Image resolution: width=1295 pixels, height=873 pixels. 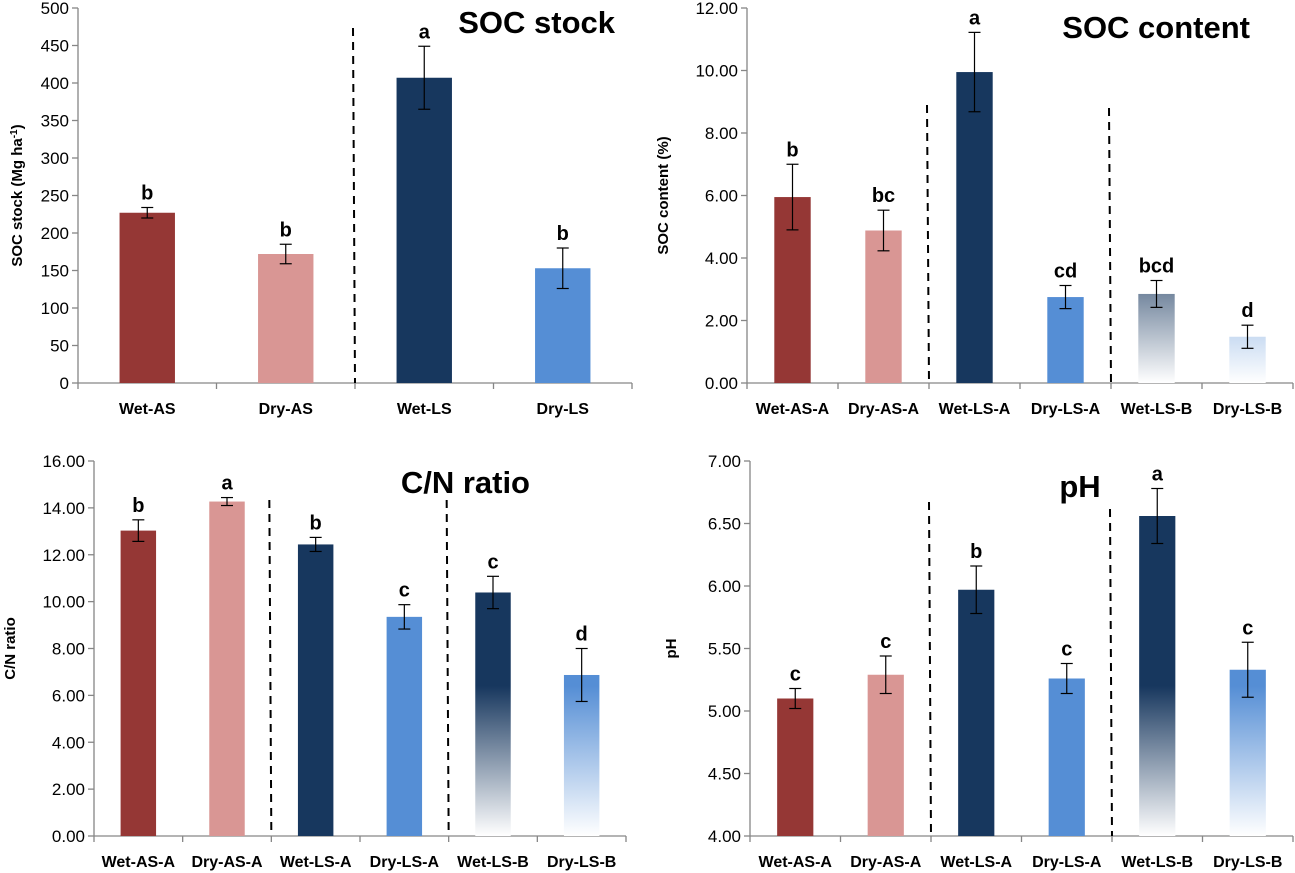 What do you see at coordinates (55, 46) in the screenshot?
I see `y-tick-label: 450` at bounding box center [55, 46].